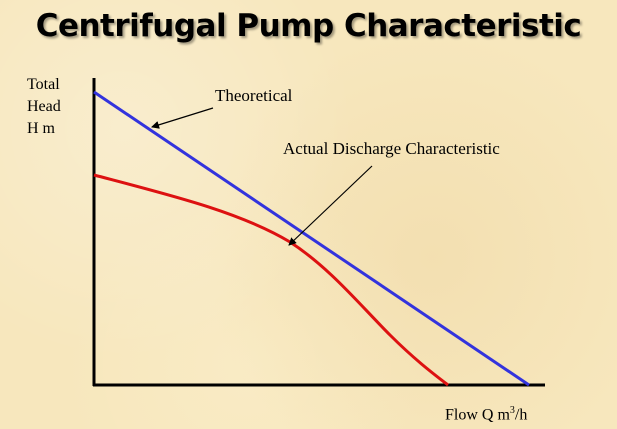 The height and width of the screenshot is (429, 617). What do you see at coordinates (44, 106) in the screenshot?
I see `y-axis-label-line-2: Head` at bounding box center [44, 106].